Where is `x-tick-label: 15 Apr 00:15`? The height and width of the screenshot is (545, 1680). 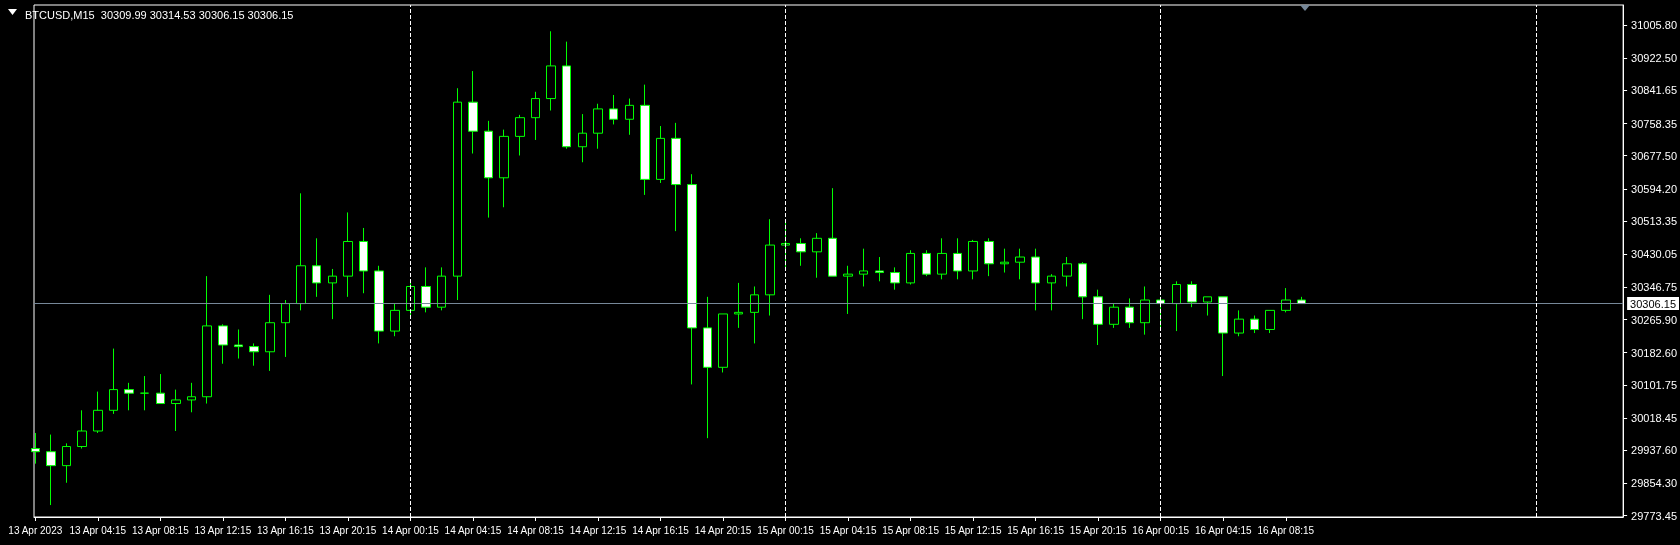
x-tick-label: 15 Apr 00:15 is located at coordinates (786, 530).